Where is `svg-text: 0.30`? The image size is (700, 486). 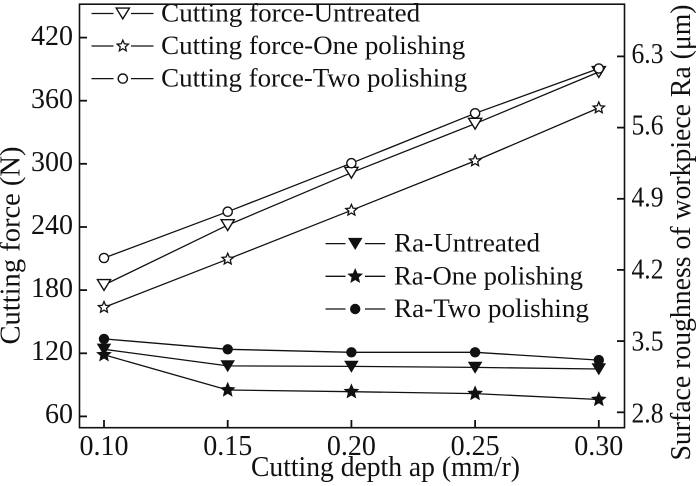 svg-text: 0.30 is located at coordinates (598, 446).